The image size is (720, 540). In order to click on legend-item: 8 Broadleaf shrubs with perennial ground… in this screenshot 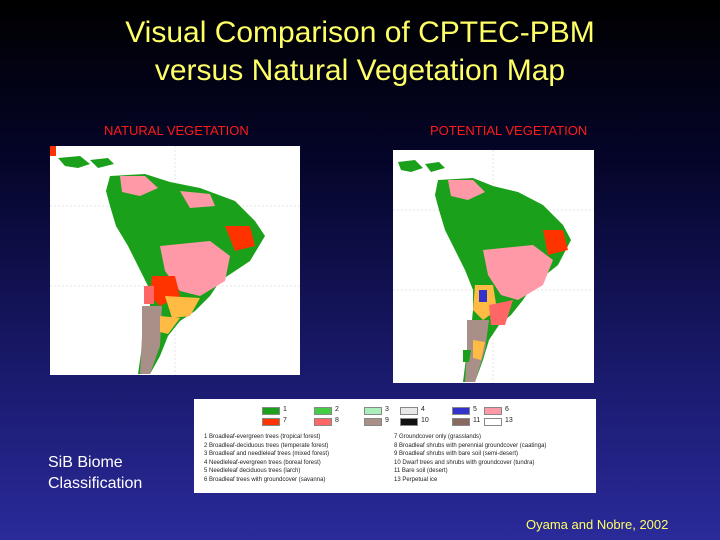, I will do `click(470, 445)`.